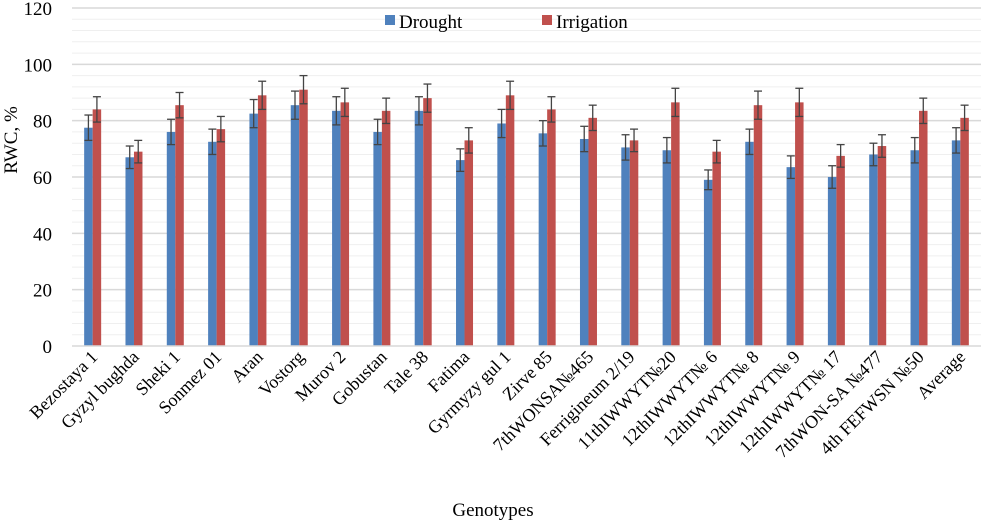 Image resolution: width=981 pixels, height=523 pixels. I want to click on legend-label-irrigation: Irrigation, so click(592, 22).